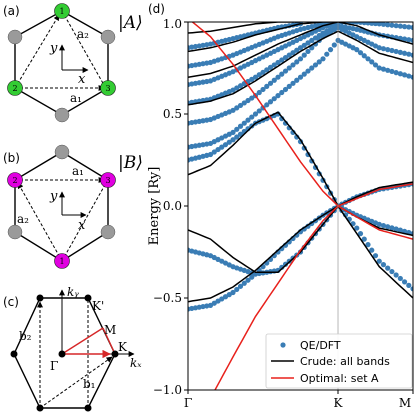  What do you see at coordinates (130, 23) in the screenshot?
I see `state-a-label: |A⟩` at bounding box center [130, 23].